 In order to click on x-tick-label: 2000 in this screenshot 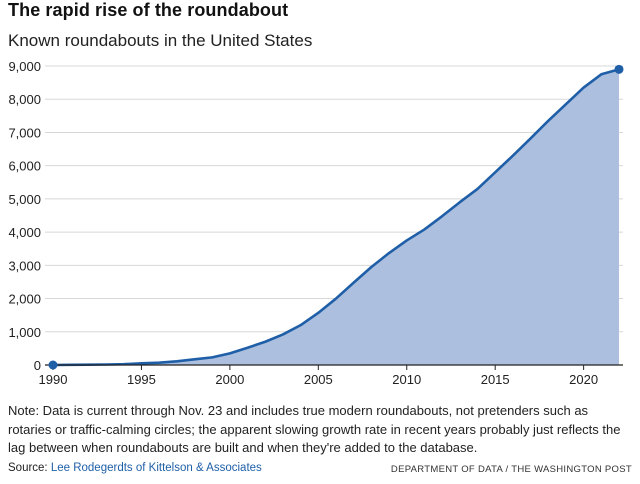, I will do `click(229, 379)`.